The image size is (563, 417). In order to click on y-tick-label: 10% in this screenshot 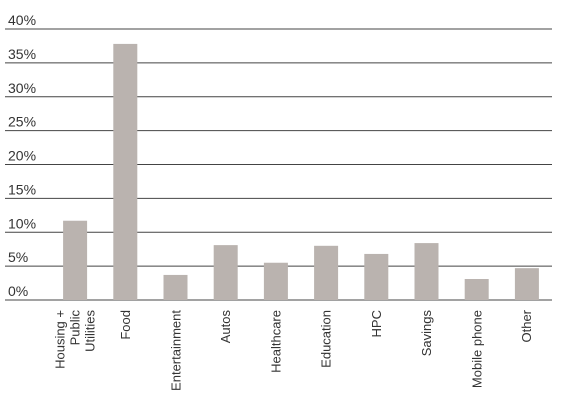, I will do `click(22, 223)`.